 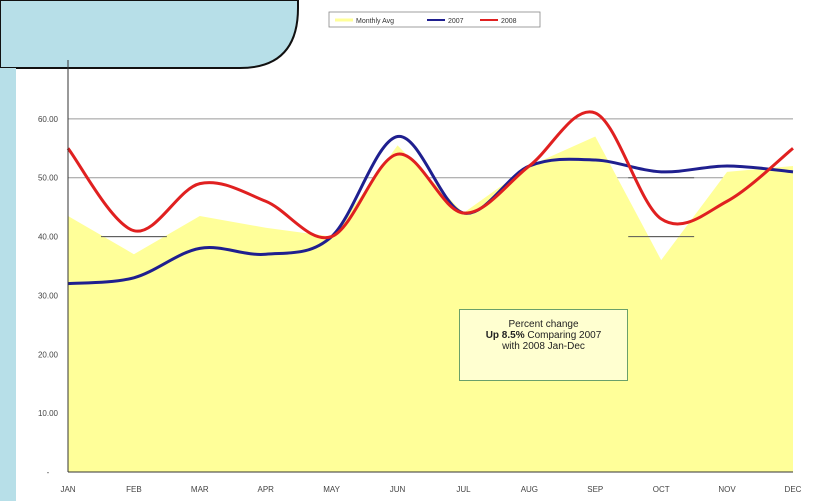 What do you see at coordinates (661, 489) in the screenshot?
I see `x-tick-label: OCT` at bounding box center [661, 489].